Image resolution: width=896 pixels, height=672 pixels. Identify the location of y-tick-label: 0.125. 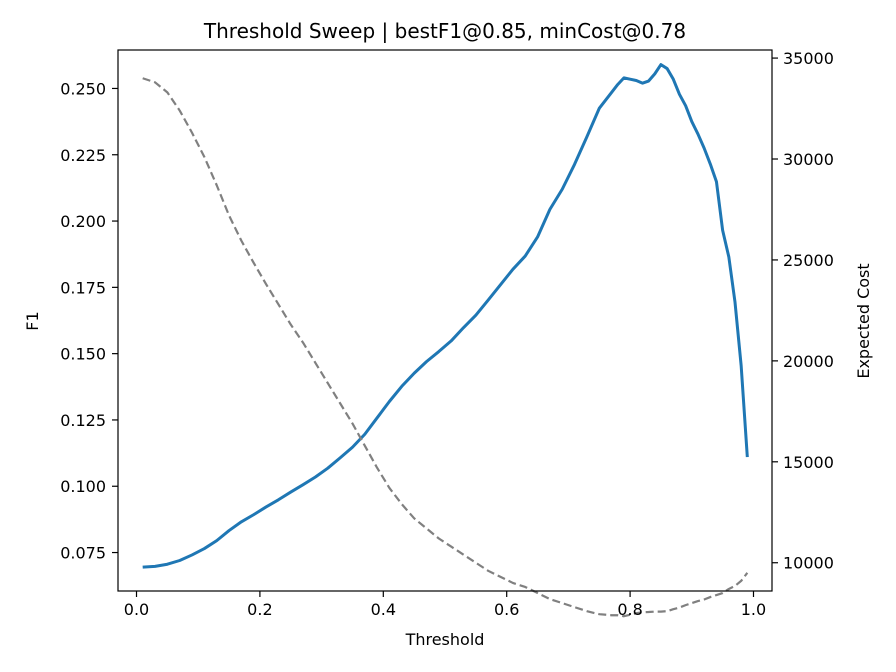
(83, 420).